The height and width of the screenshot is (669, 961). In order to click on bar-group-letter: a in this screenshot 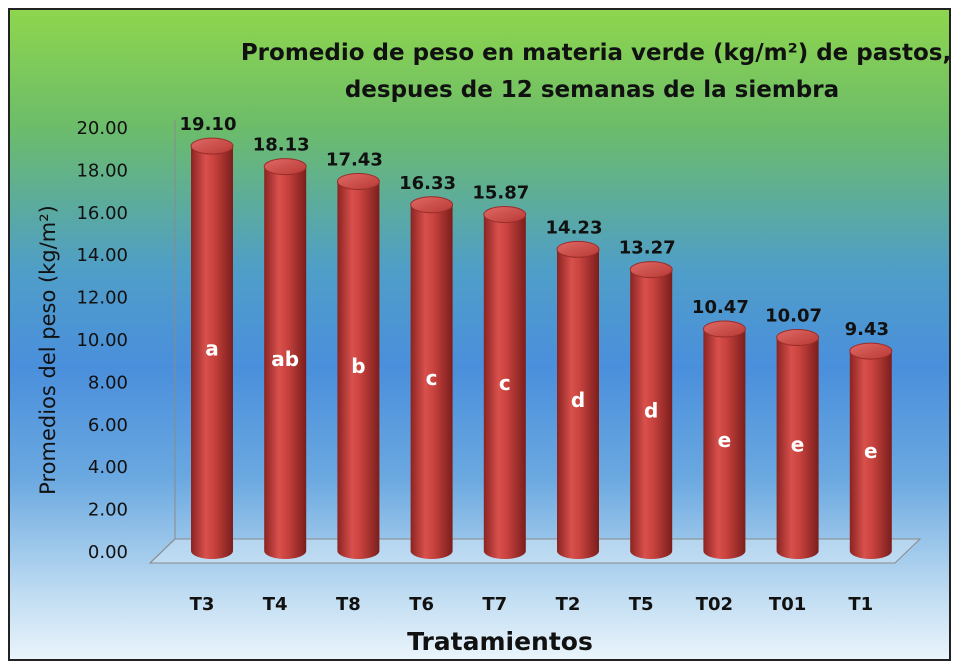, I will do `click(212, 349)`.